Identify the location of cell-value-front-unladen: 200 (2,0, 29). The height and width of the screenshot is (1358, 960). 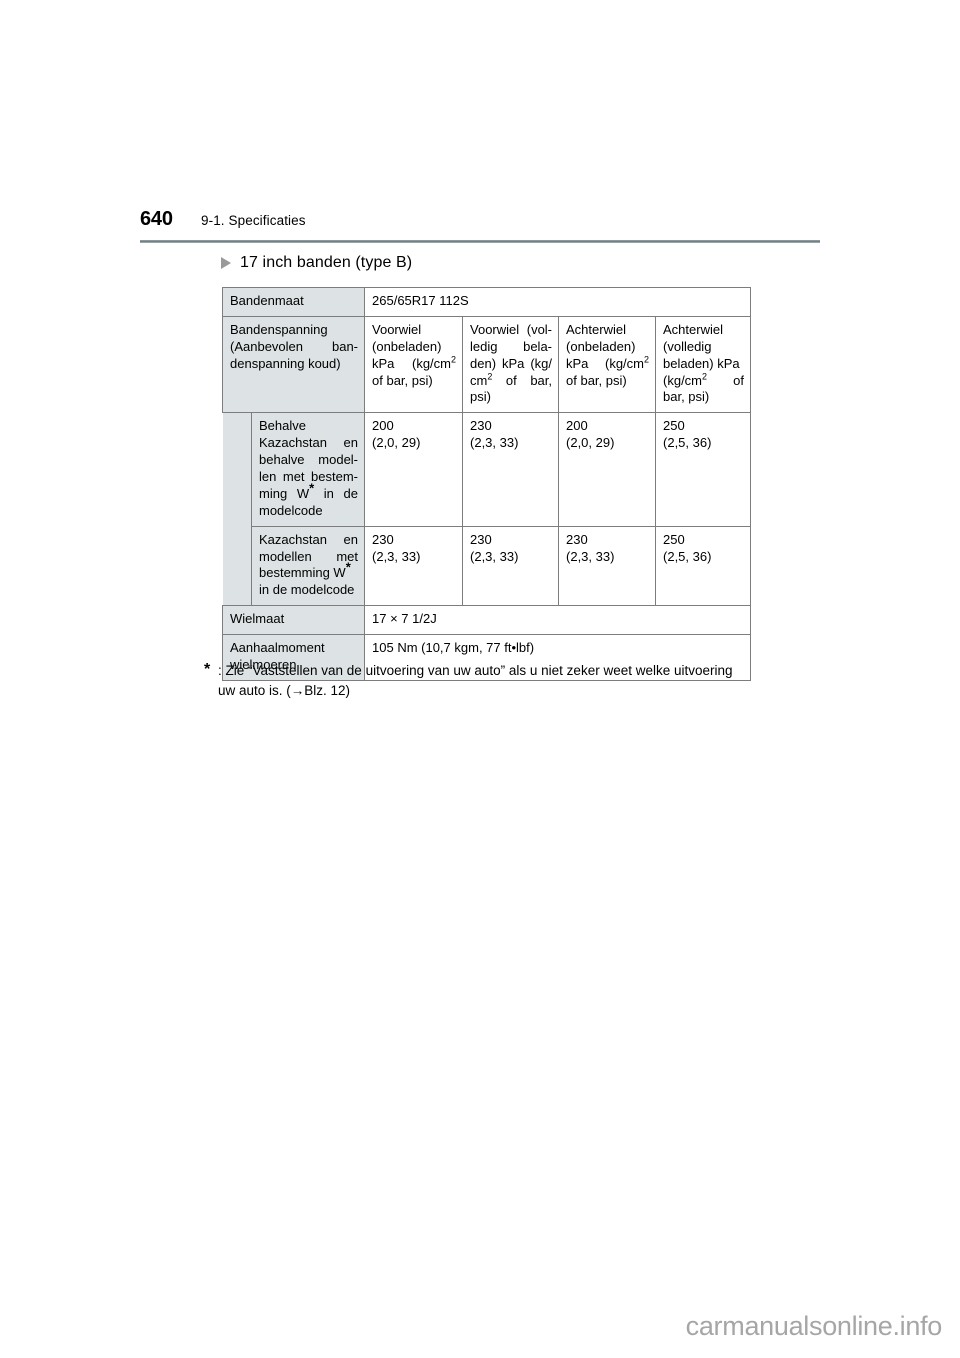
(414, 469).